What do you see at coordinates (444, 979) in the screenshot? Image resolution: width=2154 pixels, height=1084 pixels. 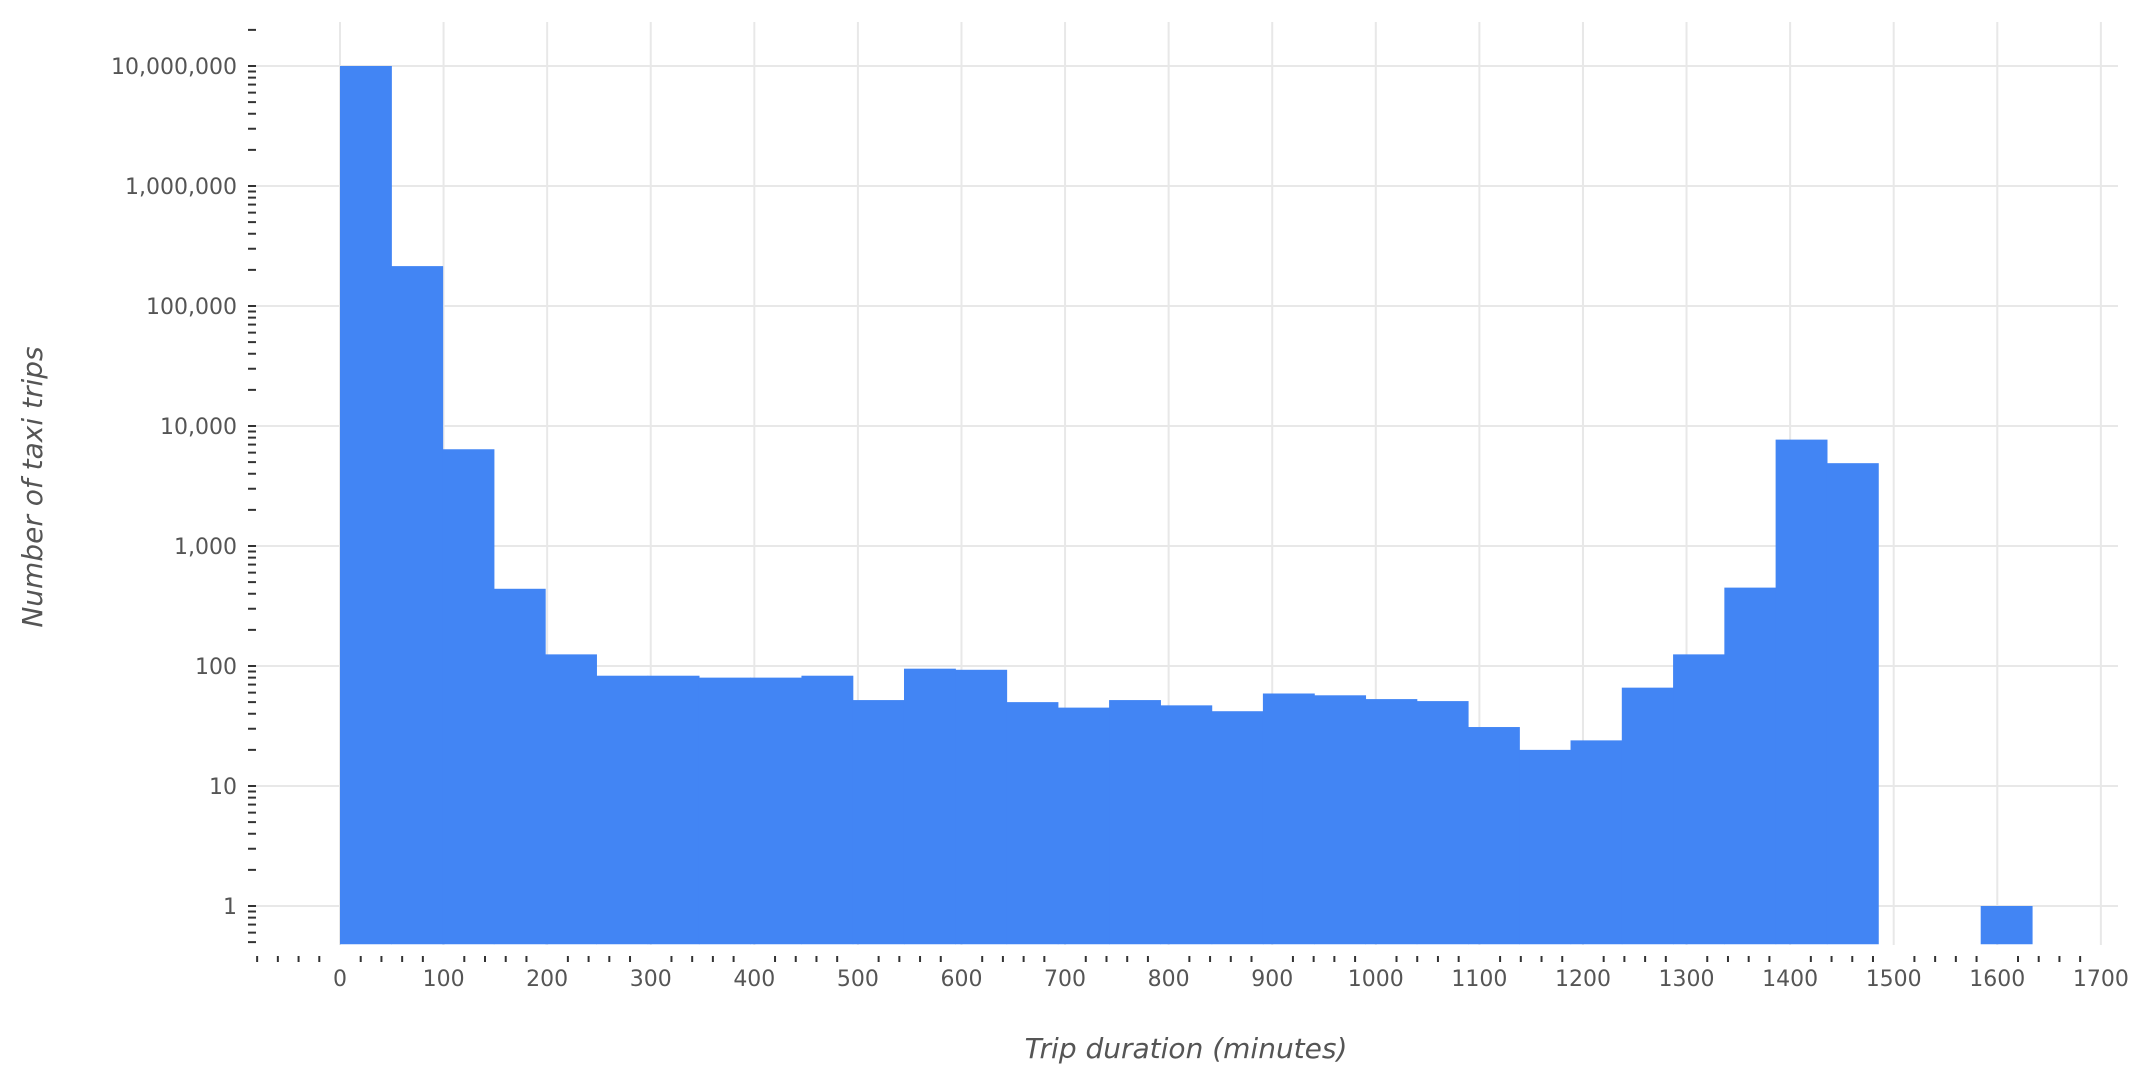 I see `x-tick-label: 100` at bounding box center [444, 979].